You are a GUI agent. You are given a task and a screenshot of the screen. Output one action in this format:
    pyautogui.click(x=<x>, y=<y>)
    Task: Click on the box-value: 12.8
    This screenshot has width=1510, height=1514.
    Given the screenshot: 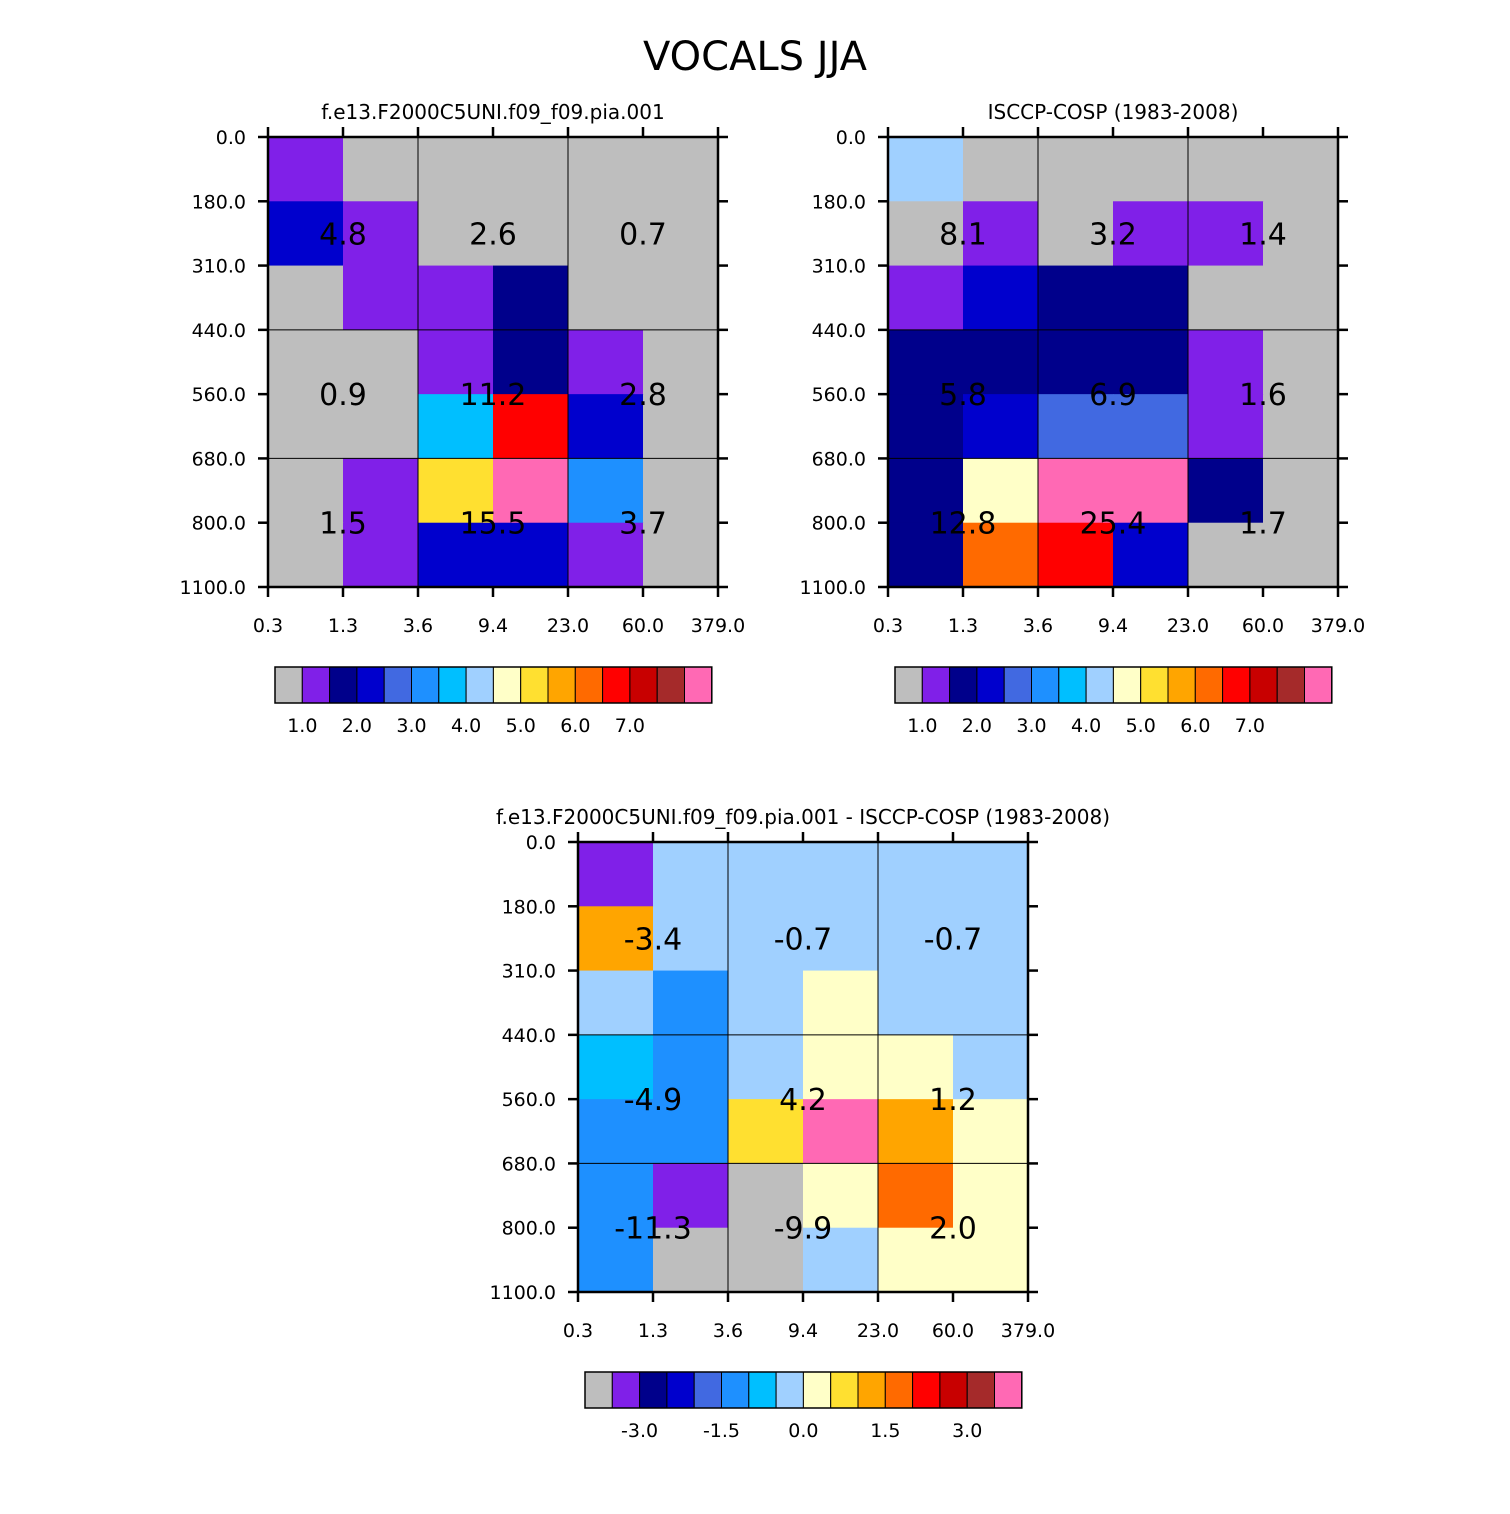 What is the action you would take?
    pyautogui.click(x=963, y=524)
    